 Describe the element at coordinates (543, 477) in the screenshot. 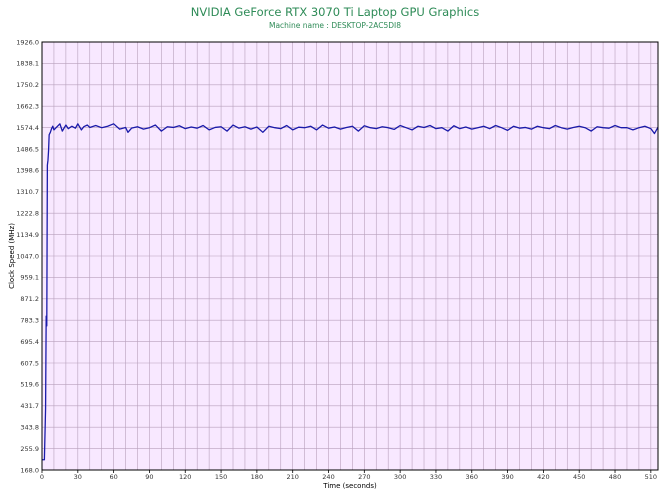

I see `x-tick-label: 420` at that location.